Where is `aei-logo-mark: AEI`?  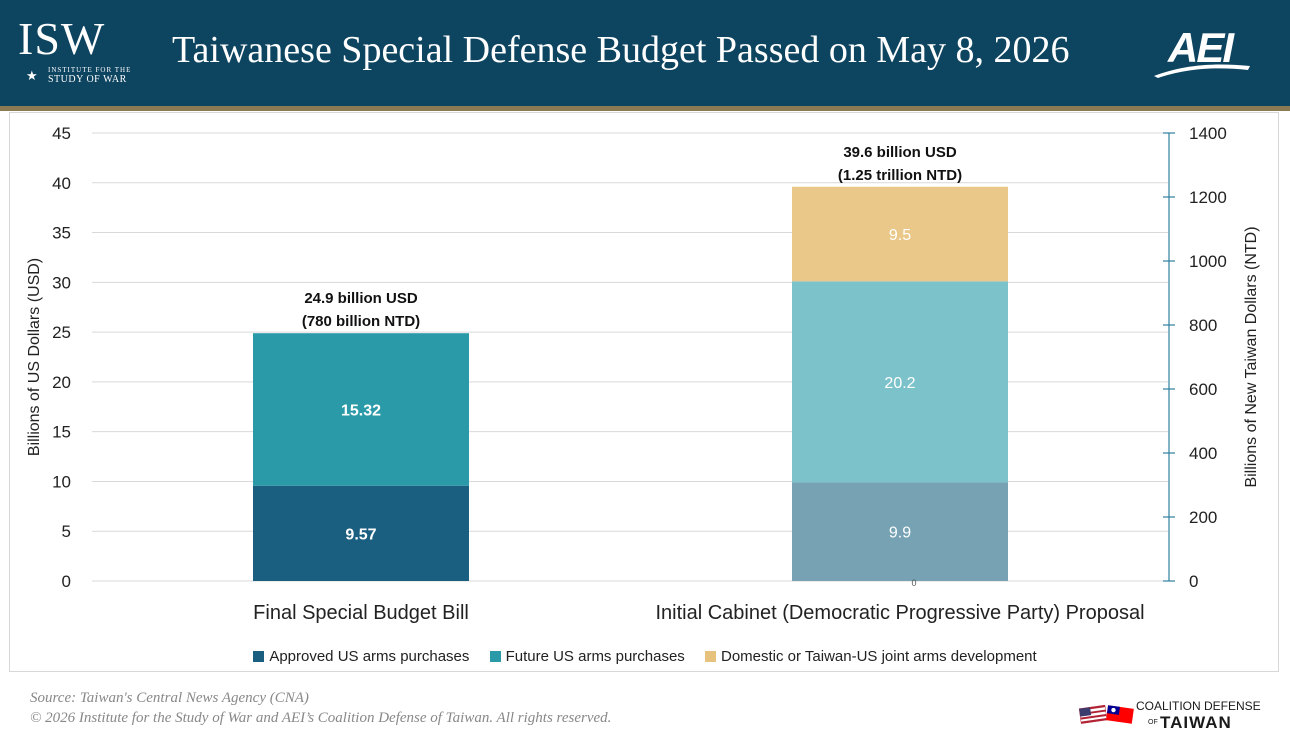 aei-logo-mark: AEI is located at coordinates (1201, 47).